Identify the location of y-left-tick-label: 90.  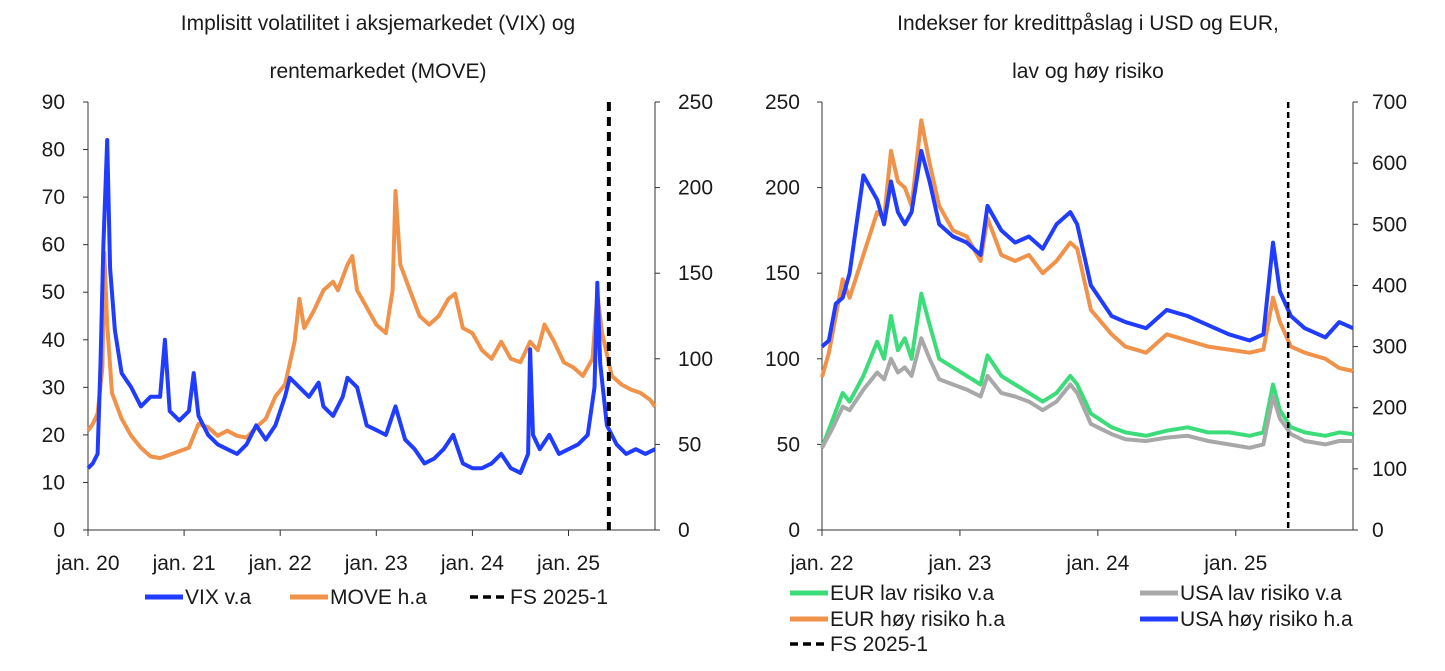
(53, 102).